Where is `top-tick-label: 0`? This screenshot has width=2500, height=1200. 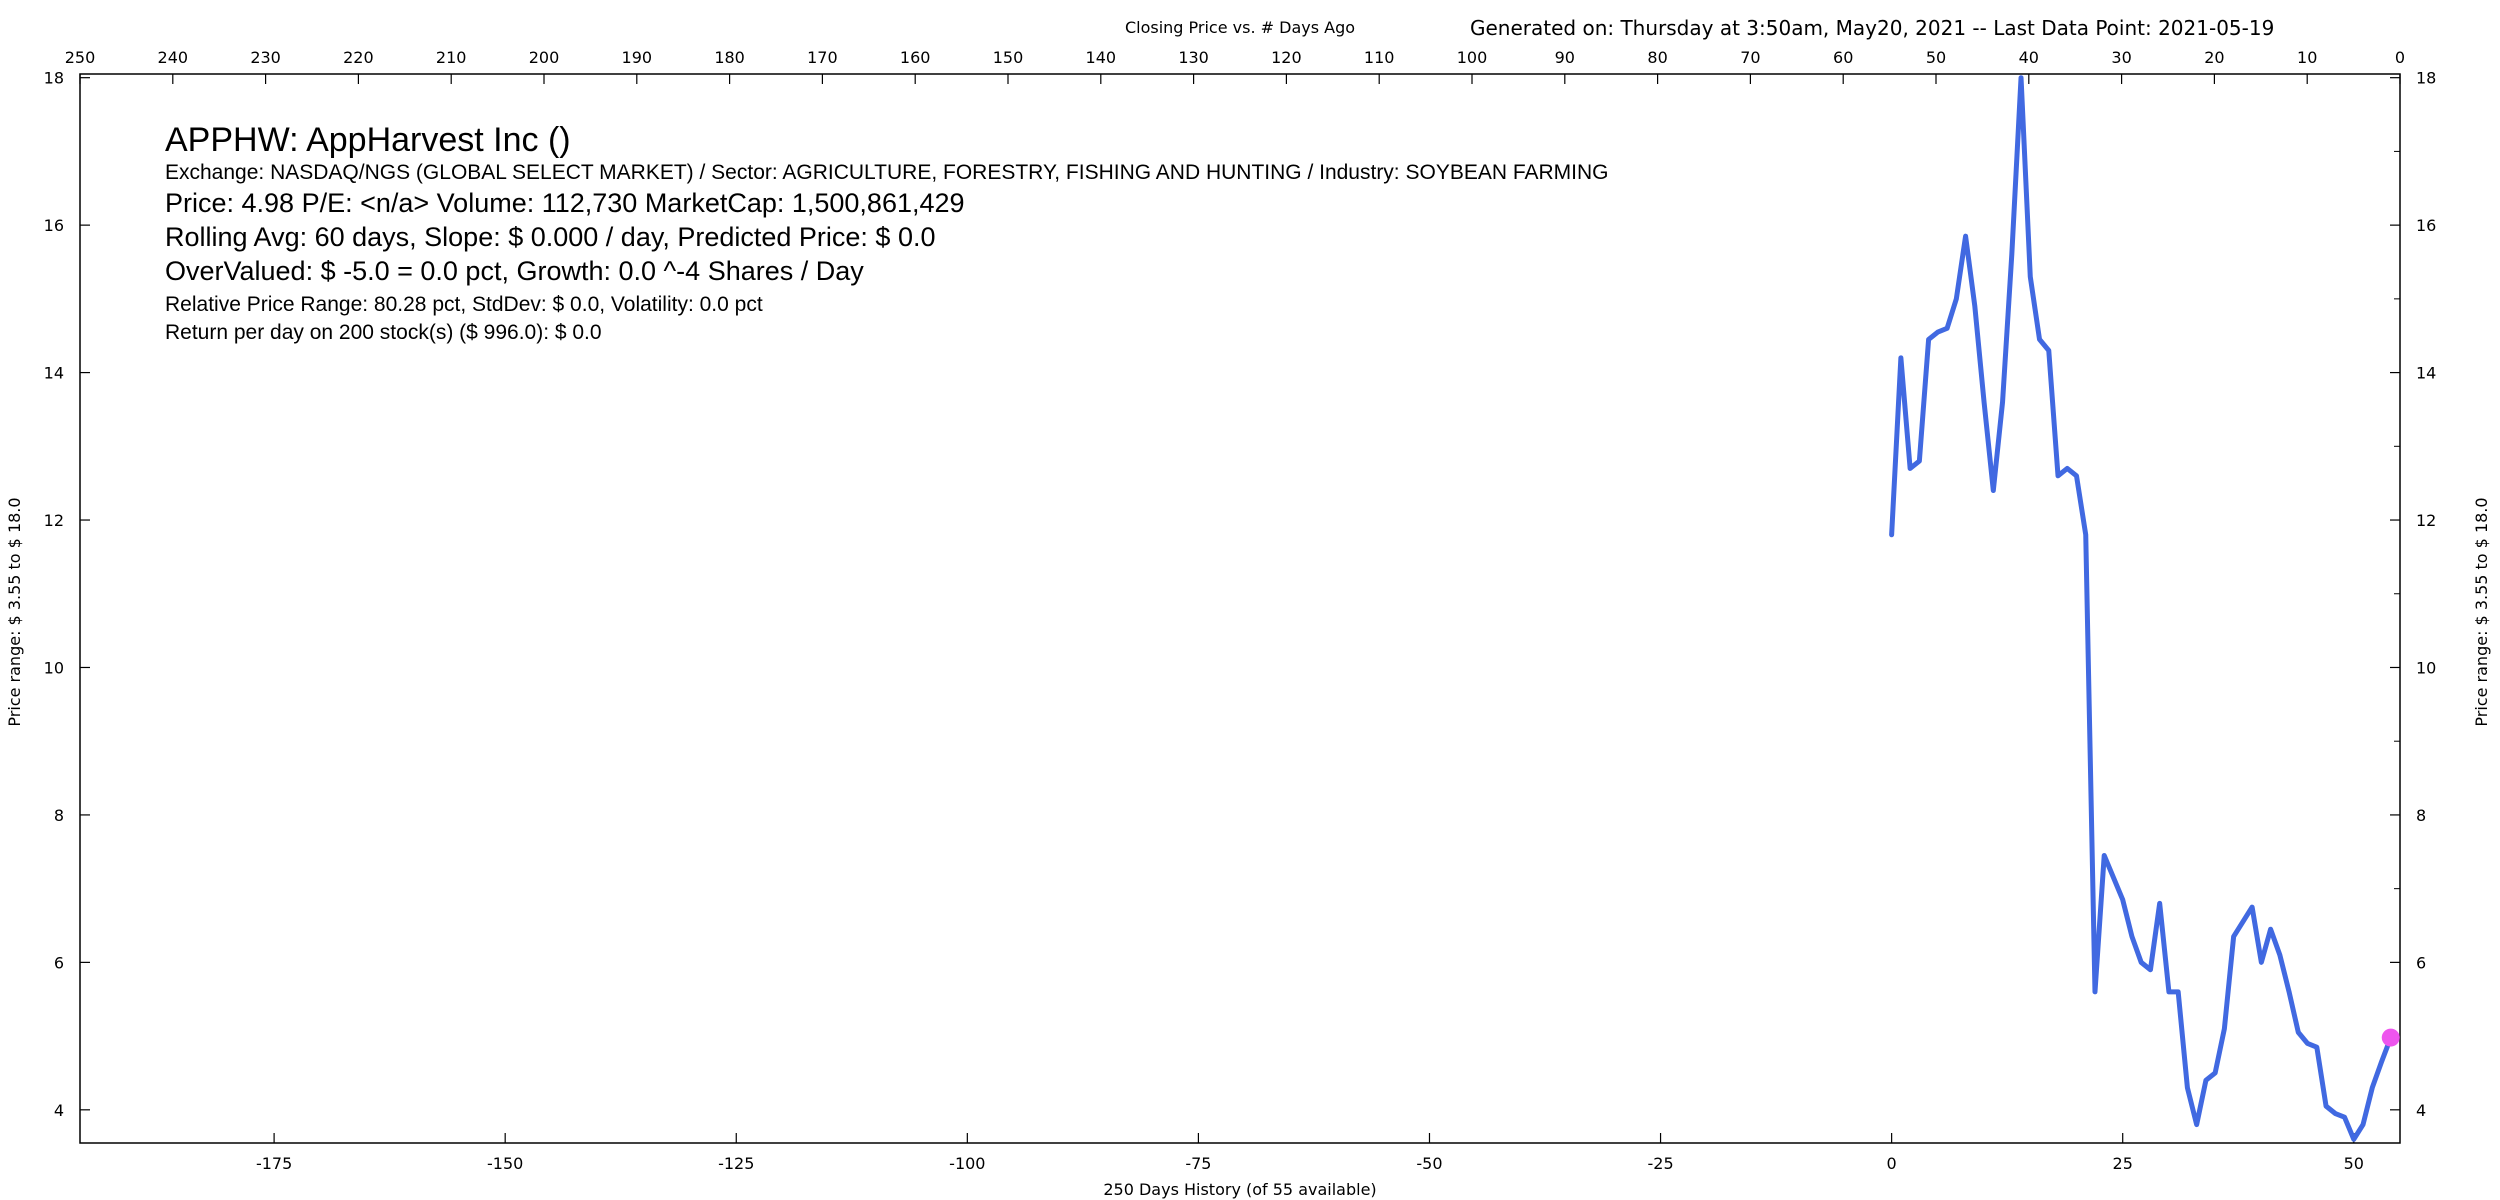 top-tick-label: 0 is located at coordinates (2400, 57).